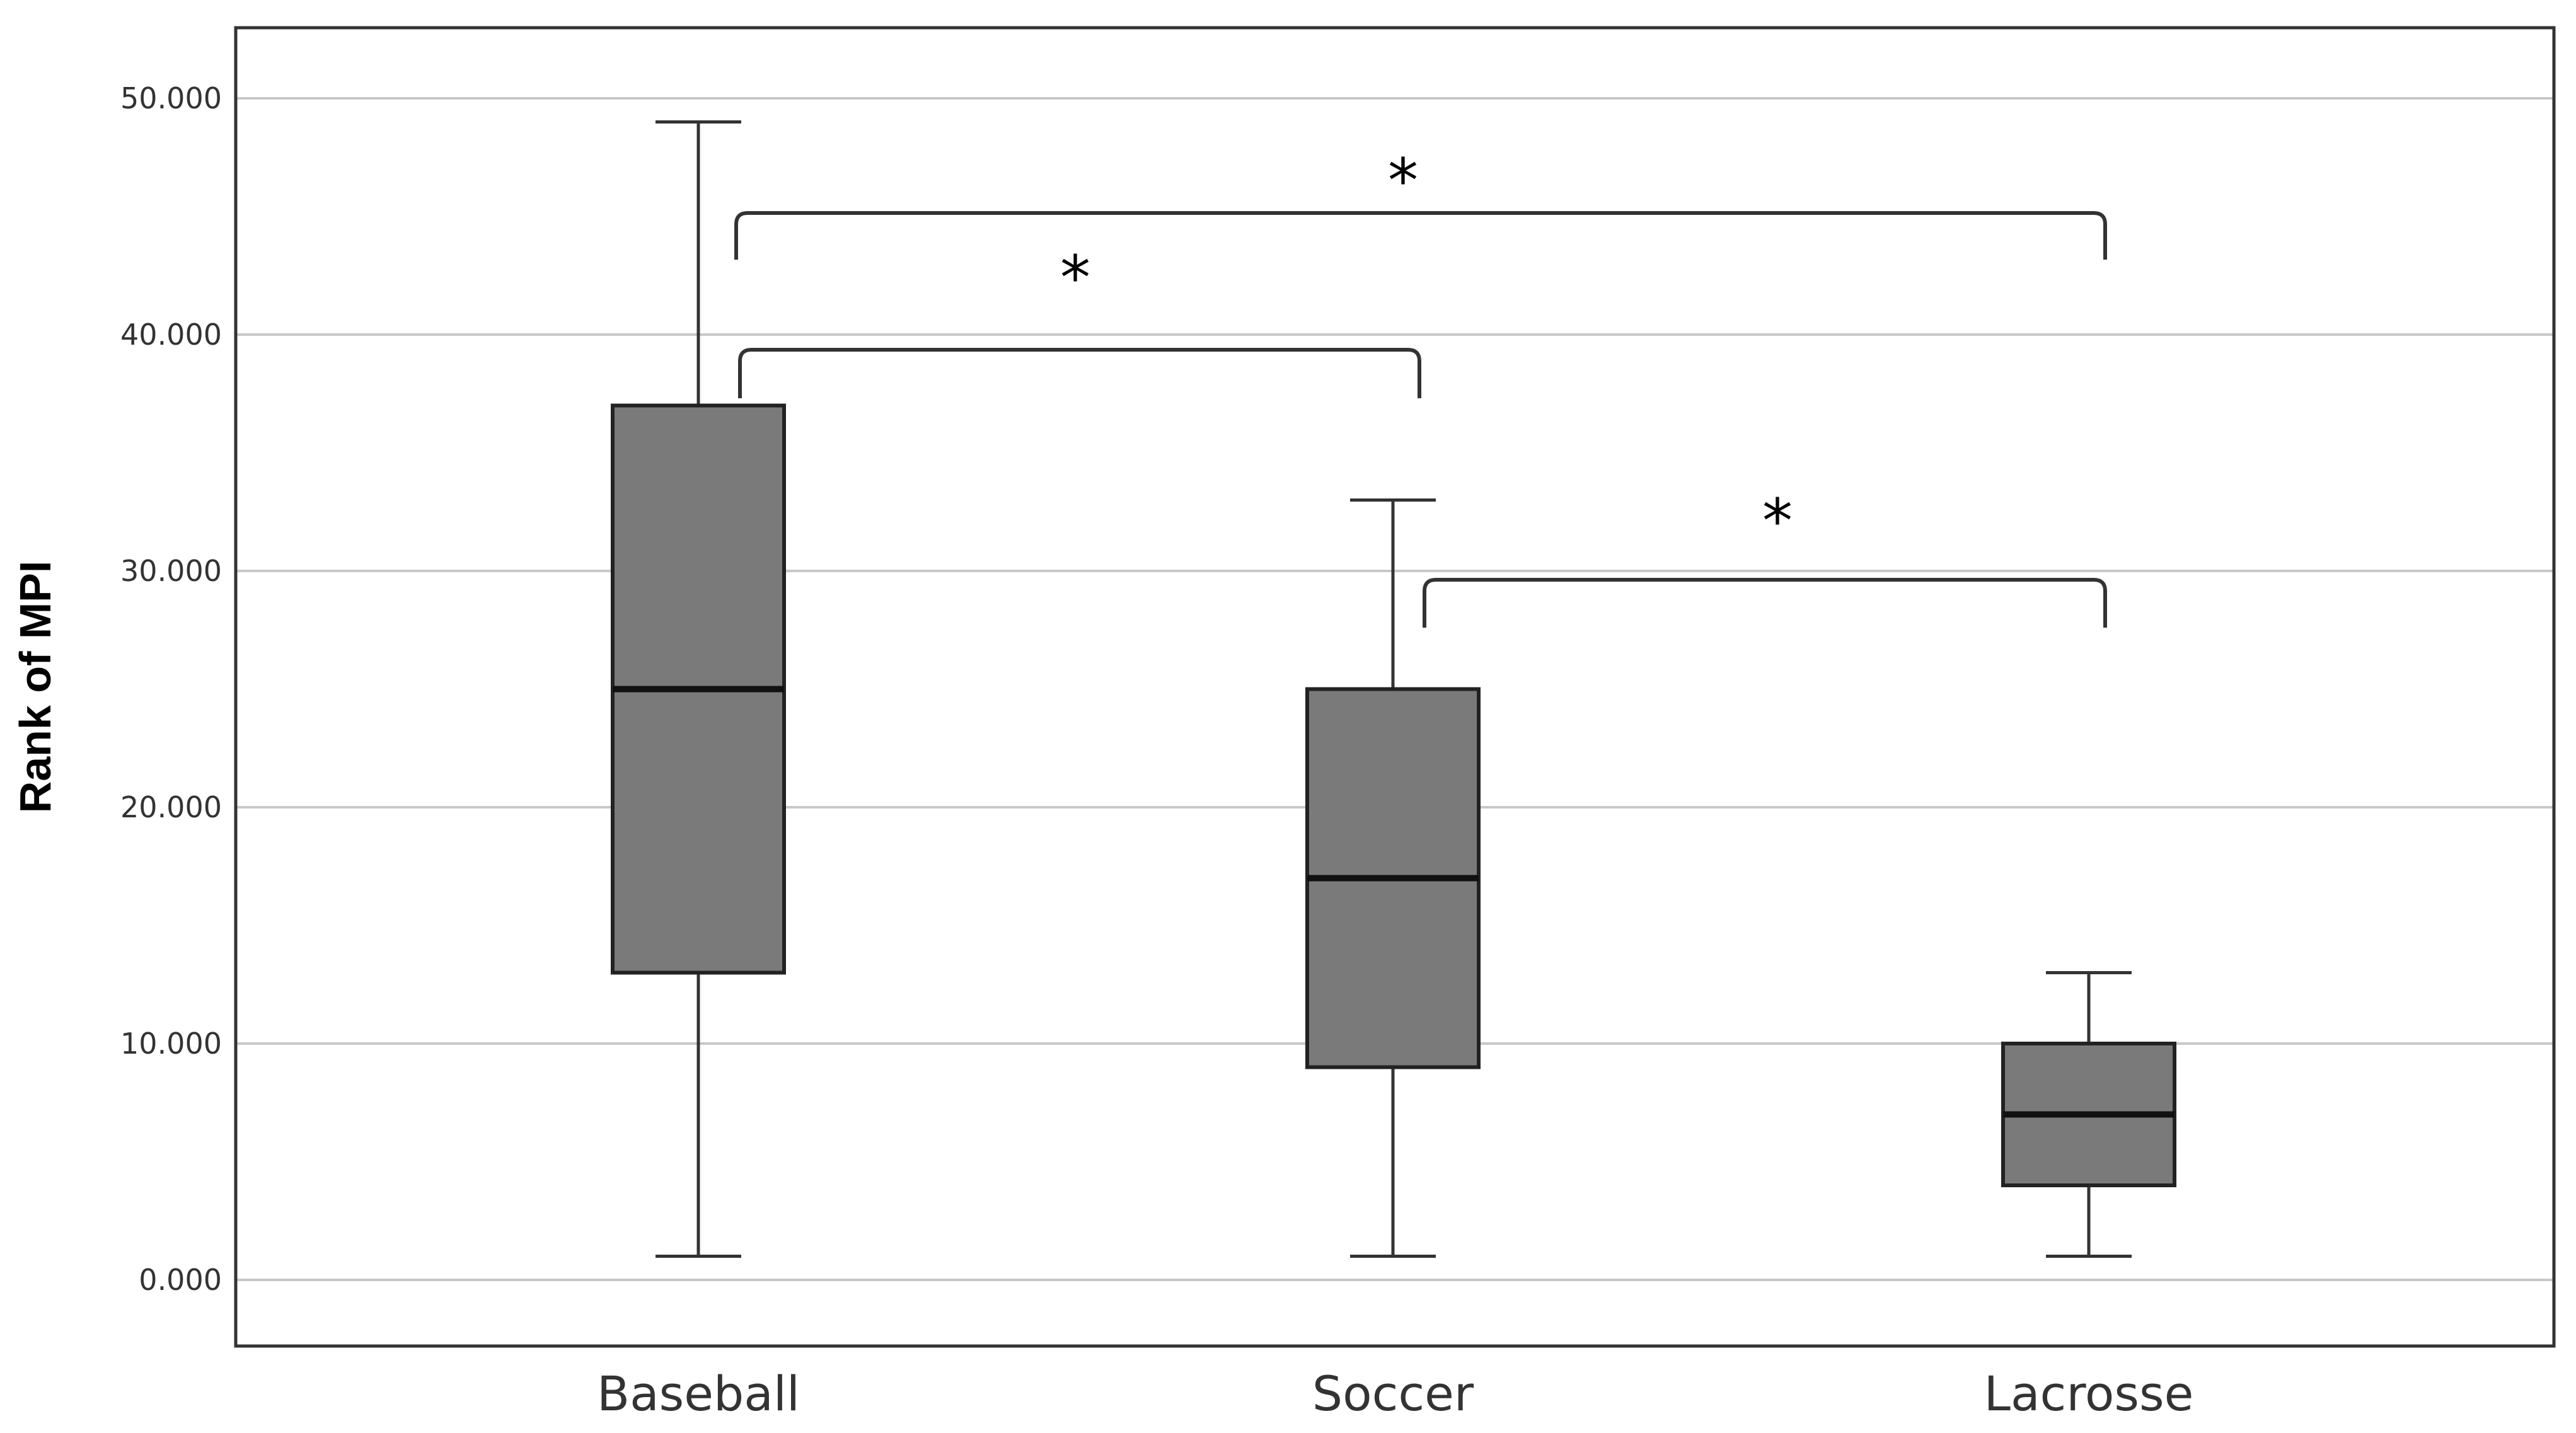 The height and width of the screenshot is (1433, 2576). I want to click on box-baseball, so click(699, 689).